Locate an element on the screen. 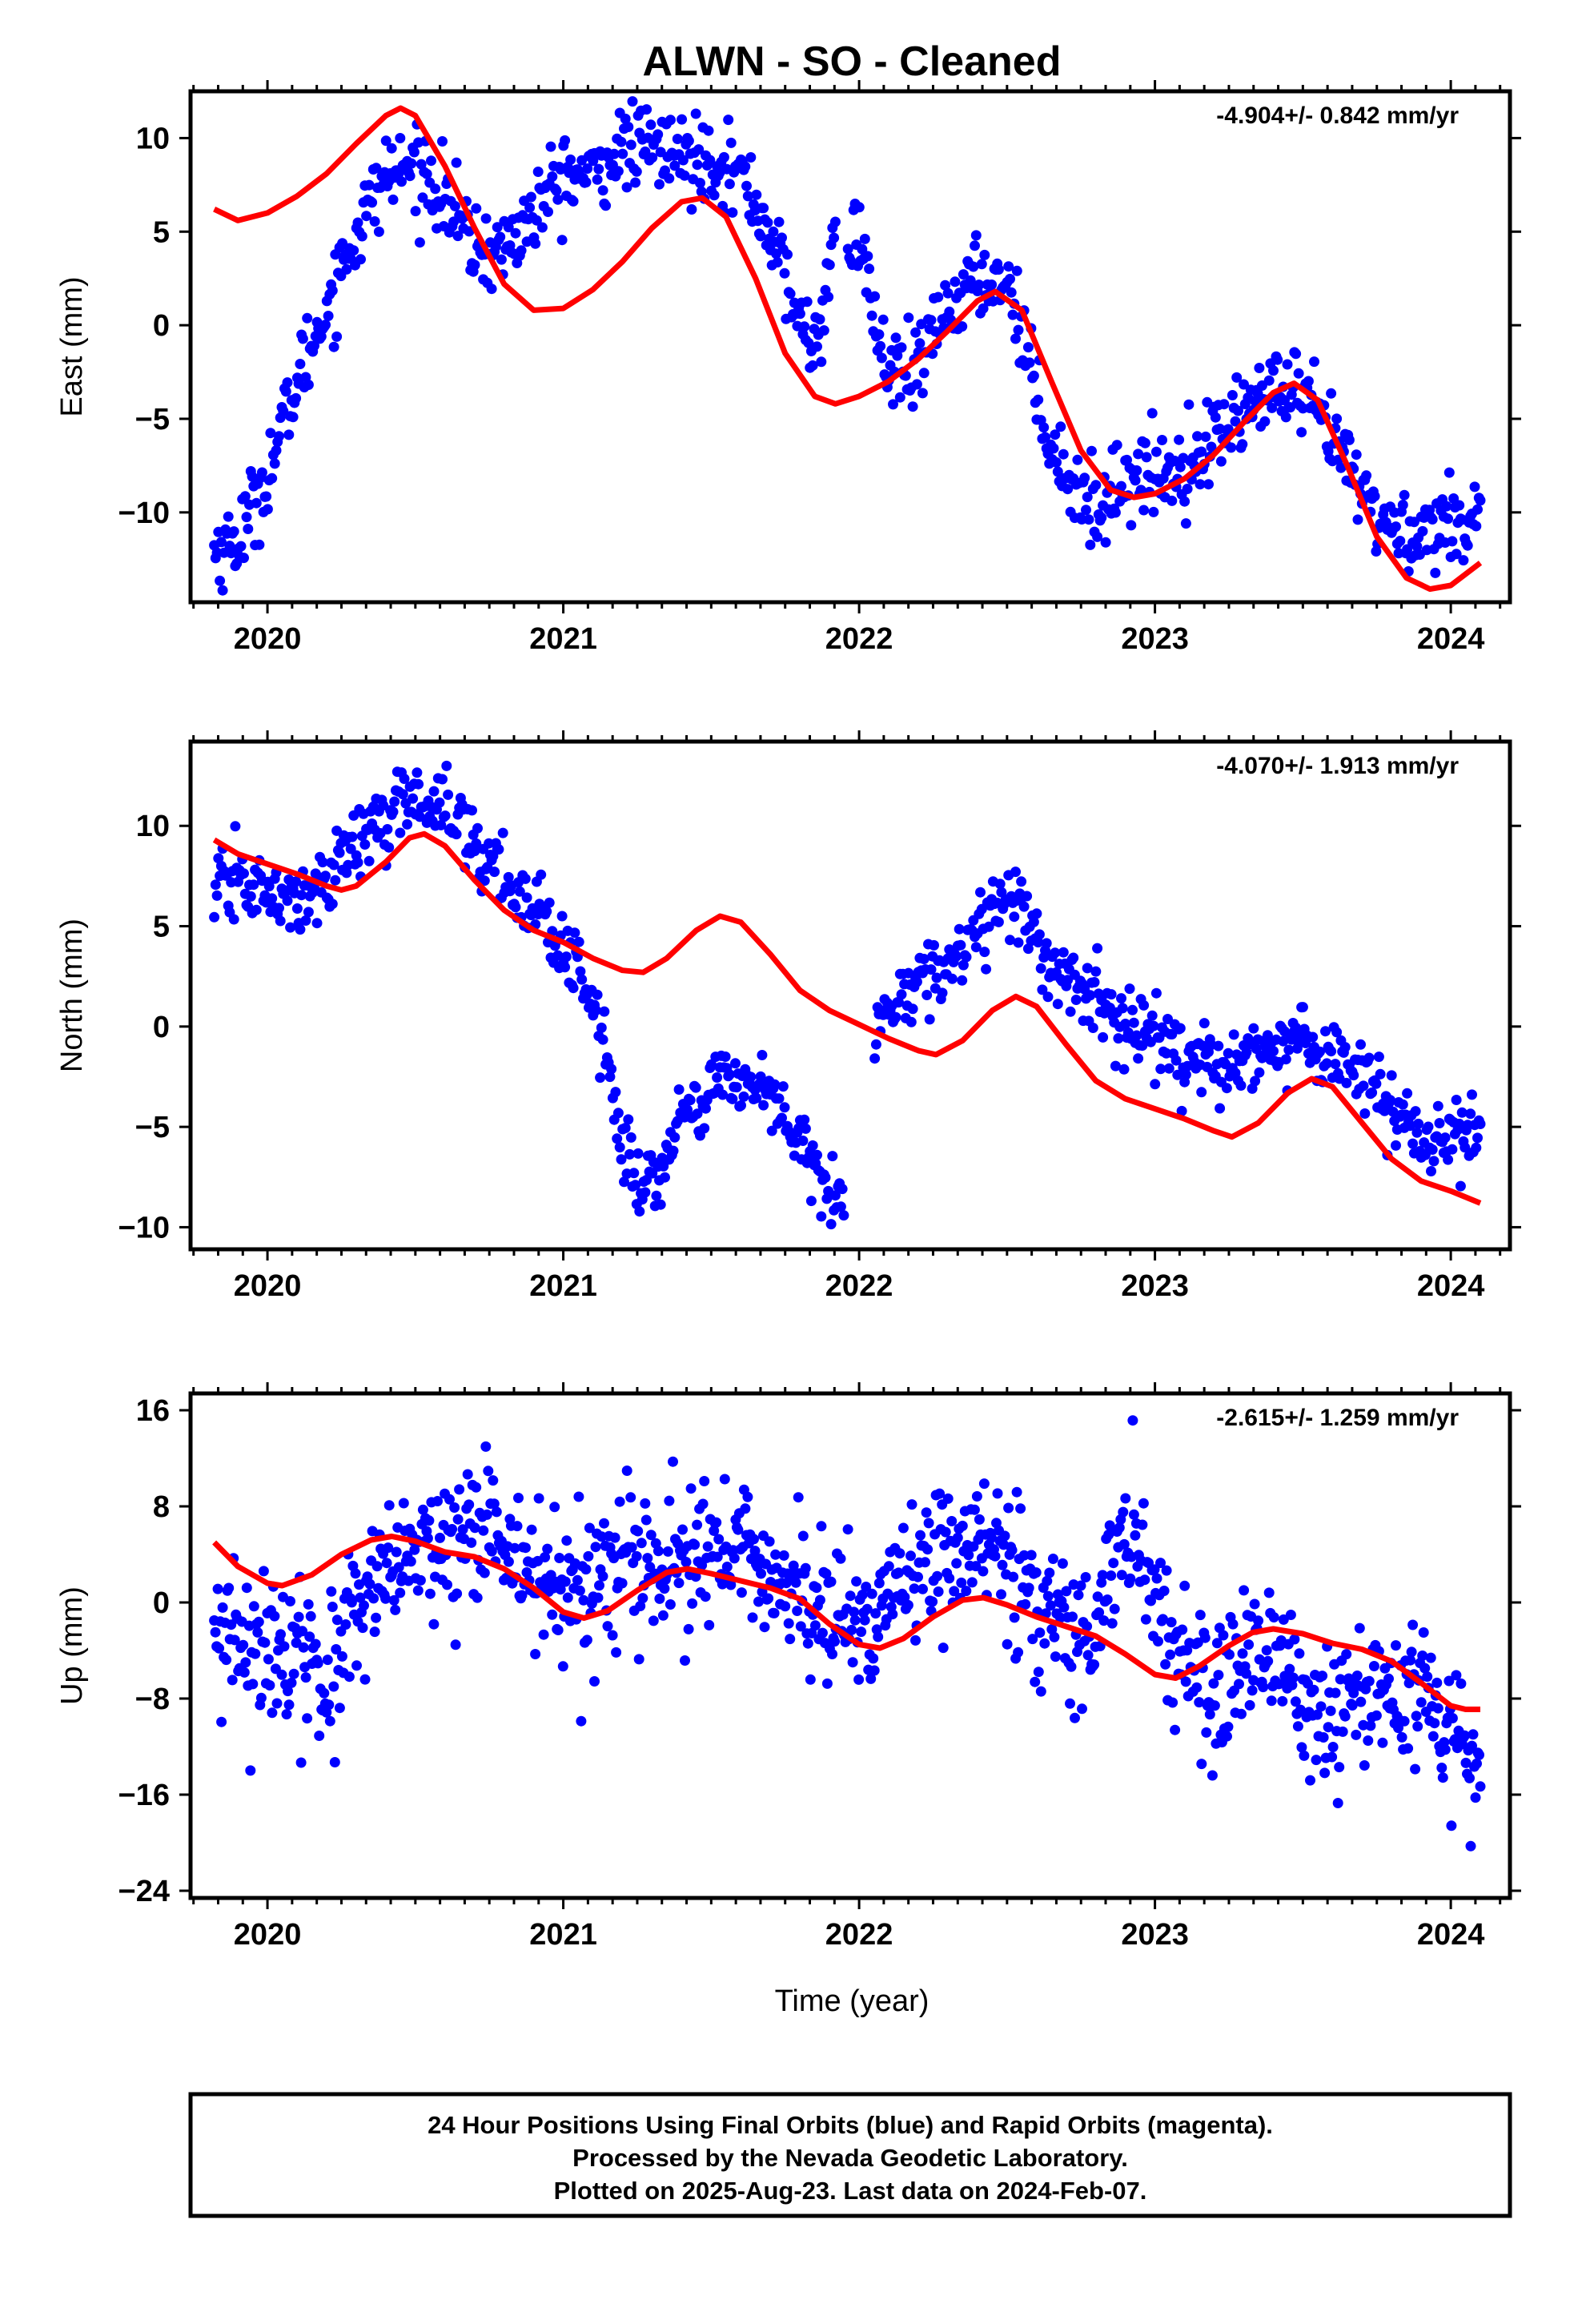 Image resolution: width=1582 pixels, height=2324 pixels. up-y-tick-label: −8 is located at coordinates (152, 1699).